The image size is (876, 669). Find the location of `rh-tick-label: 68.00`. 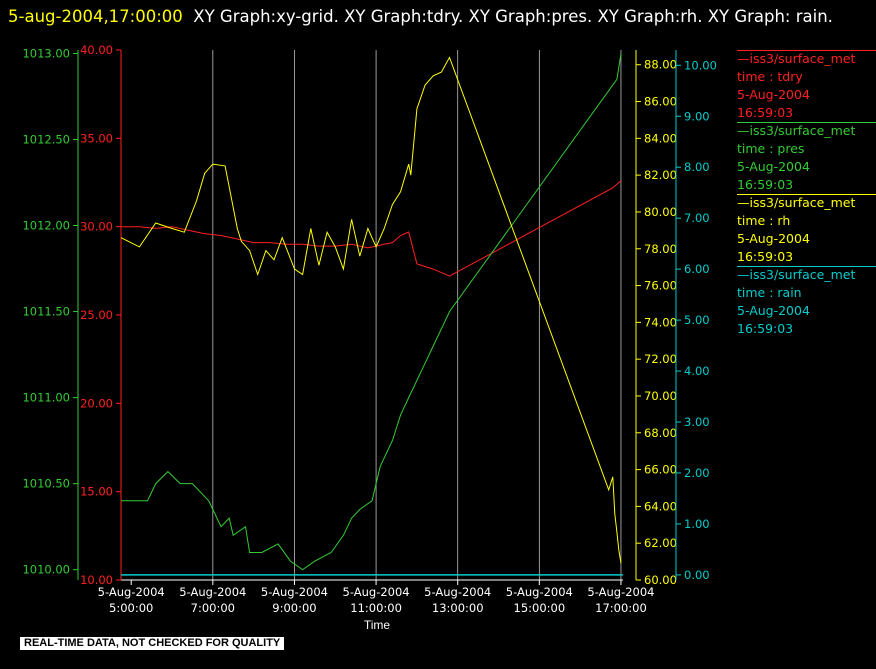

rh-tick-label: 68.00 is located at coordinates (660, 433).